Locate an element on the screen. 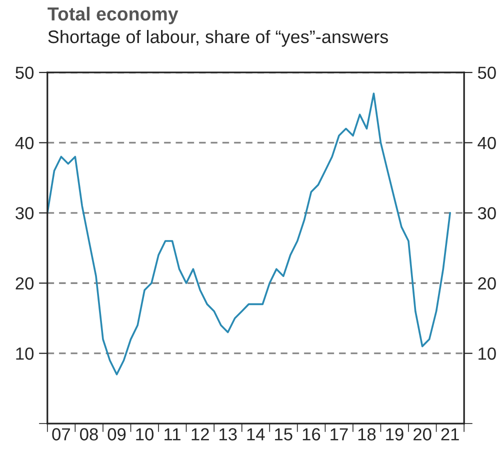 This screenshot has height=453, width=499. y-tick-label: 40 is located at coordinates (24, 143).